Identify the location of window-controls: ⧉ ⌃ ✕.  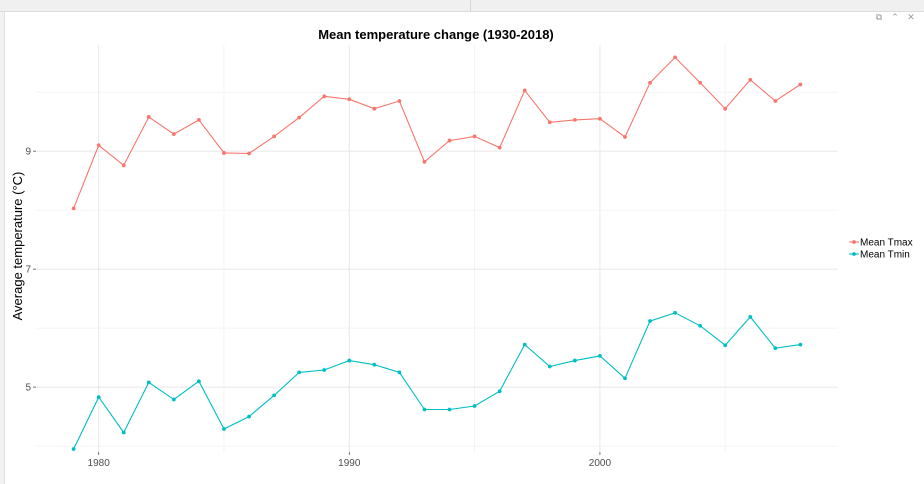
(895, 18).